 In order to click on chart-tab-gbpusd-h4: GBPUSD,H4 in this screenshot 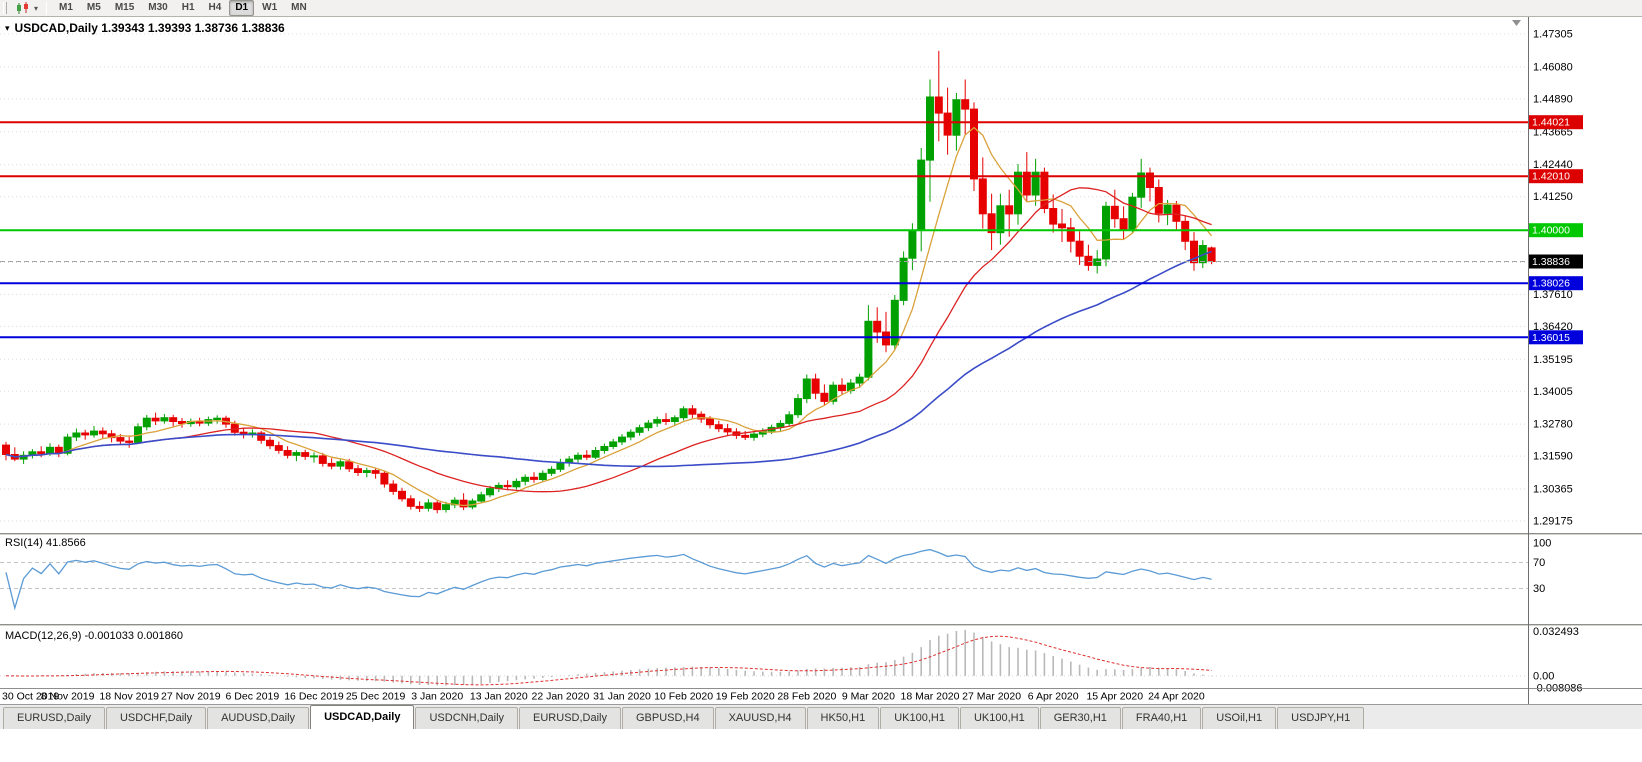, I will do `click(668, 718)`.